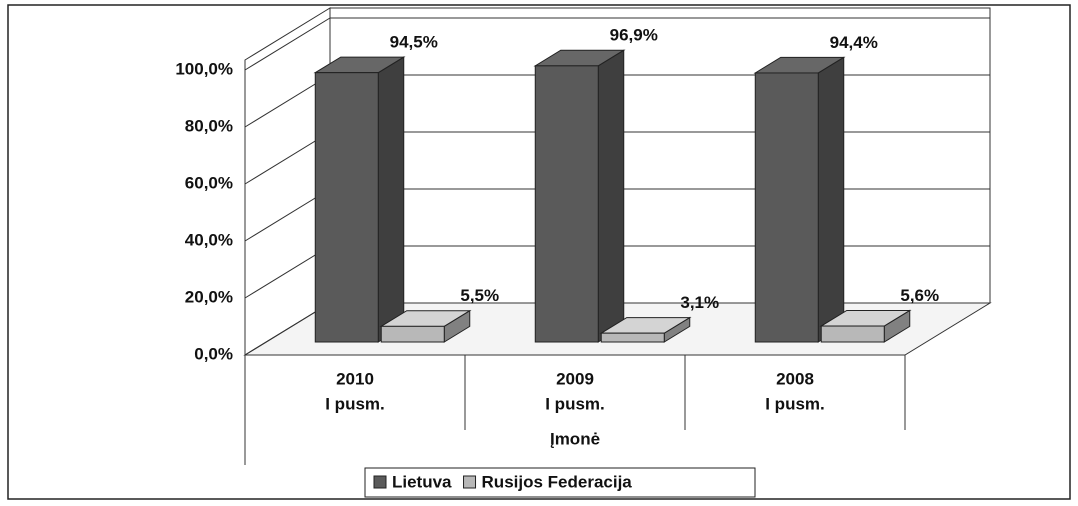 This screenshot has width=1078, height=506. I want to click on value-label: 5,6%, so click(919, 295).